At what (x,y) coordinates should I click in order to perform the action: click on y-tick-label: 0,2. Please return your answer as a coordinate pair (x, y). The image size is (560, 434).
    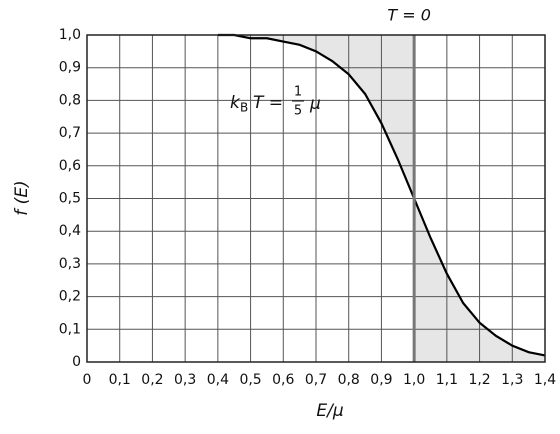
    Looking at the image, I should click on (70, 297).